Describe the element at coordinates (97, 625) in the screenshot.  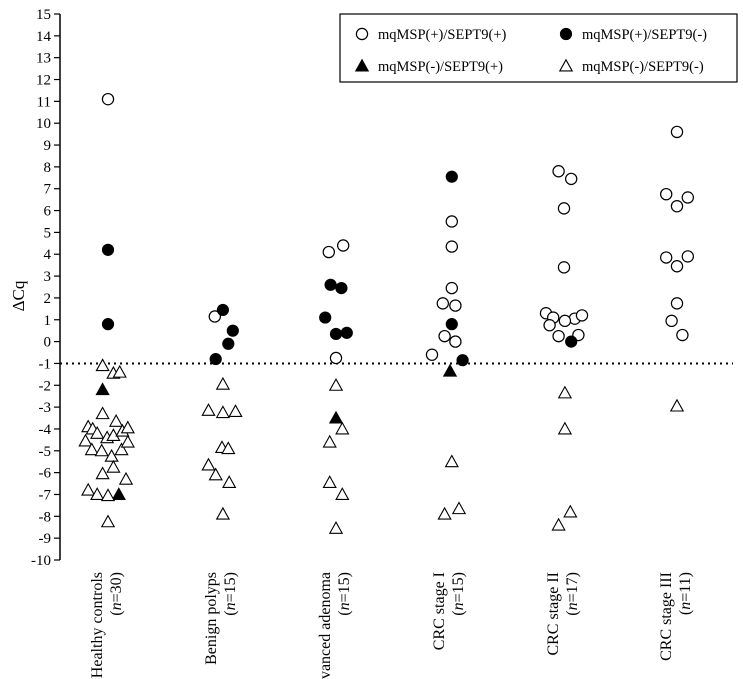
I see `x-category-label: Healthy controls` at that location.